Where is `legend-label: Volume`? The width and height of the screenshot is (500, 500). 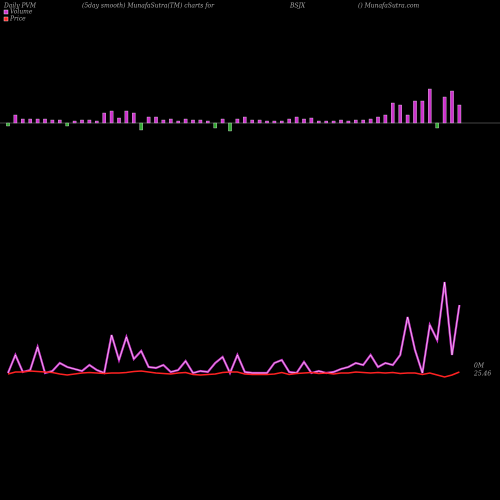 legend-label: Volume is located at coordinates (21, 12).